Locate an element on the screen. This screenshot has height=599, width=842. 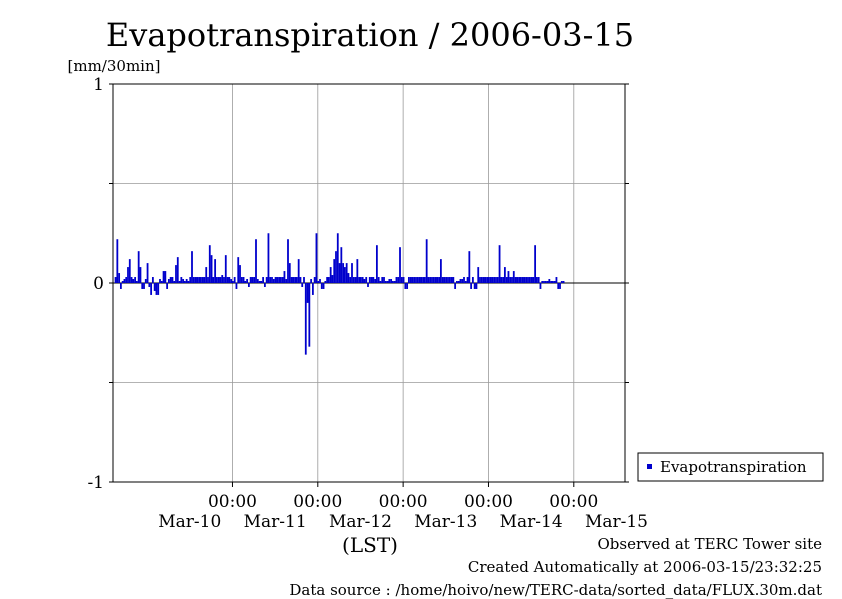
x-date-label: Mar-14 is located at coordinates (531, 522).